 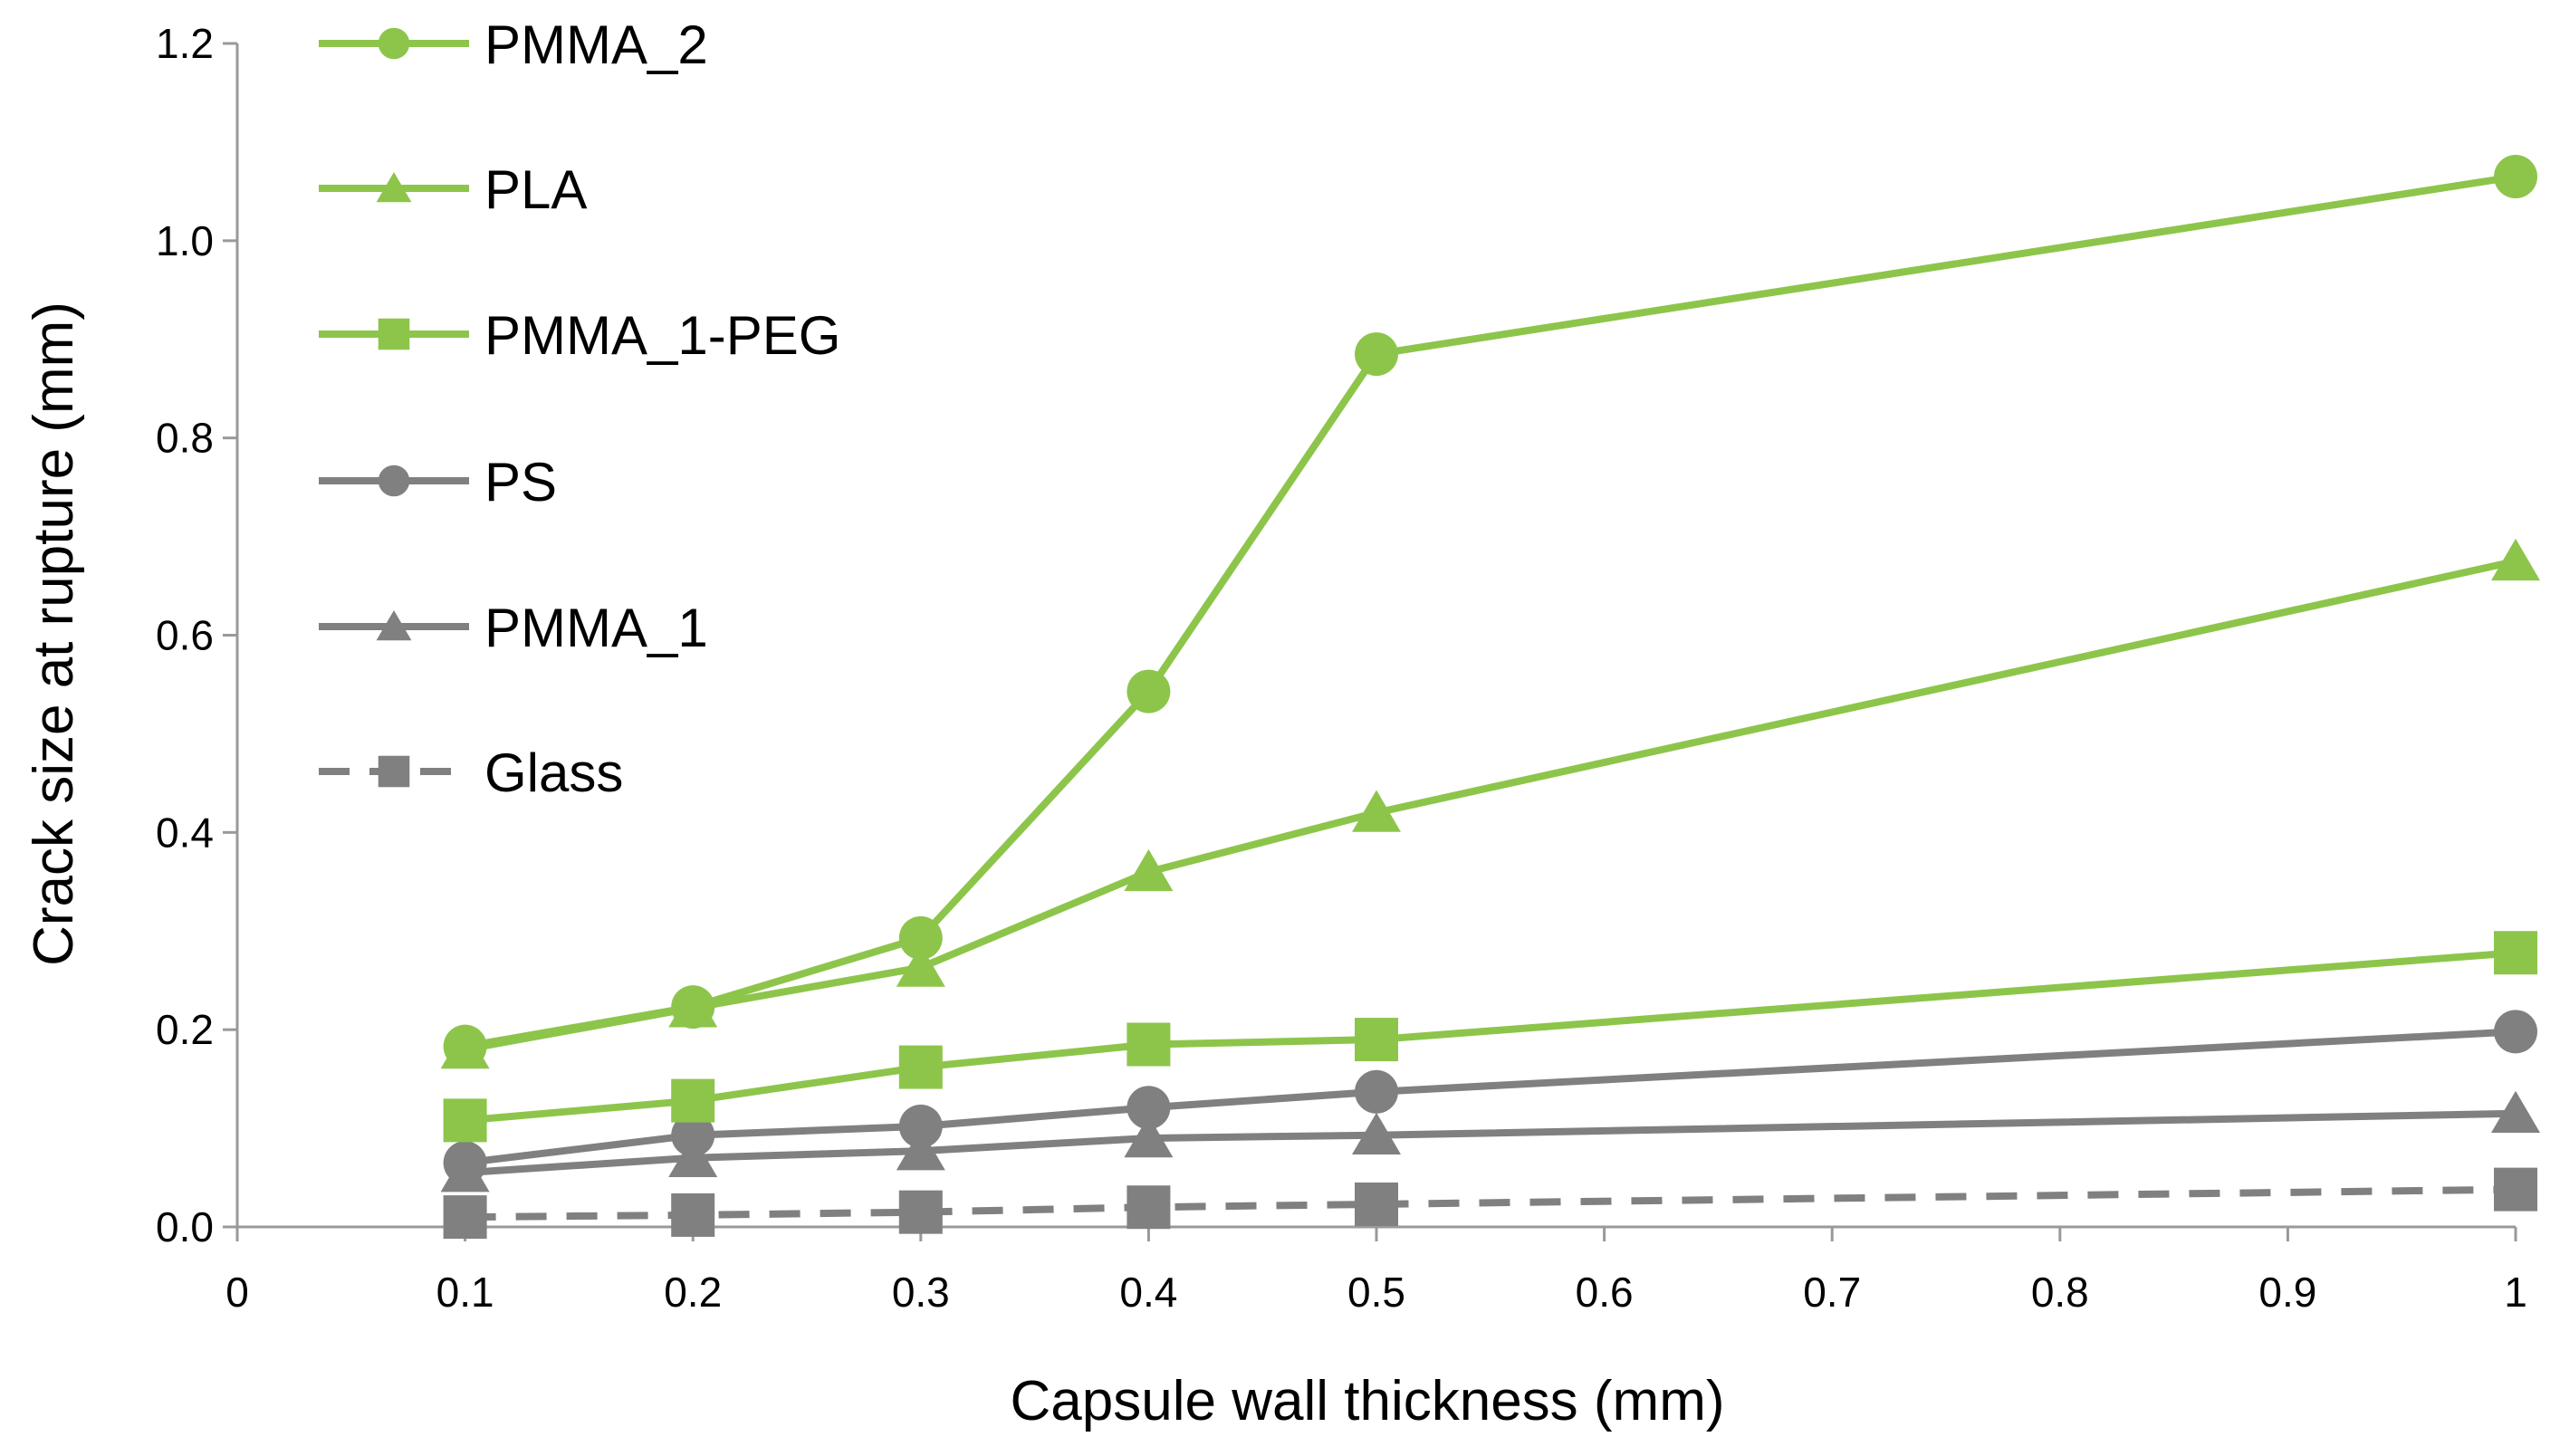 What do you see at coordinates (535, 189) in the screenshot?
I see `legend-label-pla: PLA` at bounding box center [535, 189].